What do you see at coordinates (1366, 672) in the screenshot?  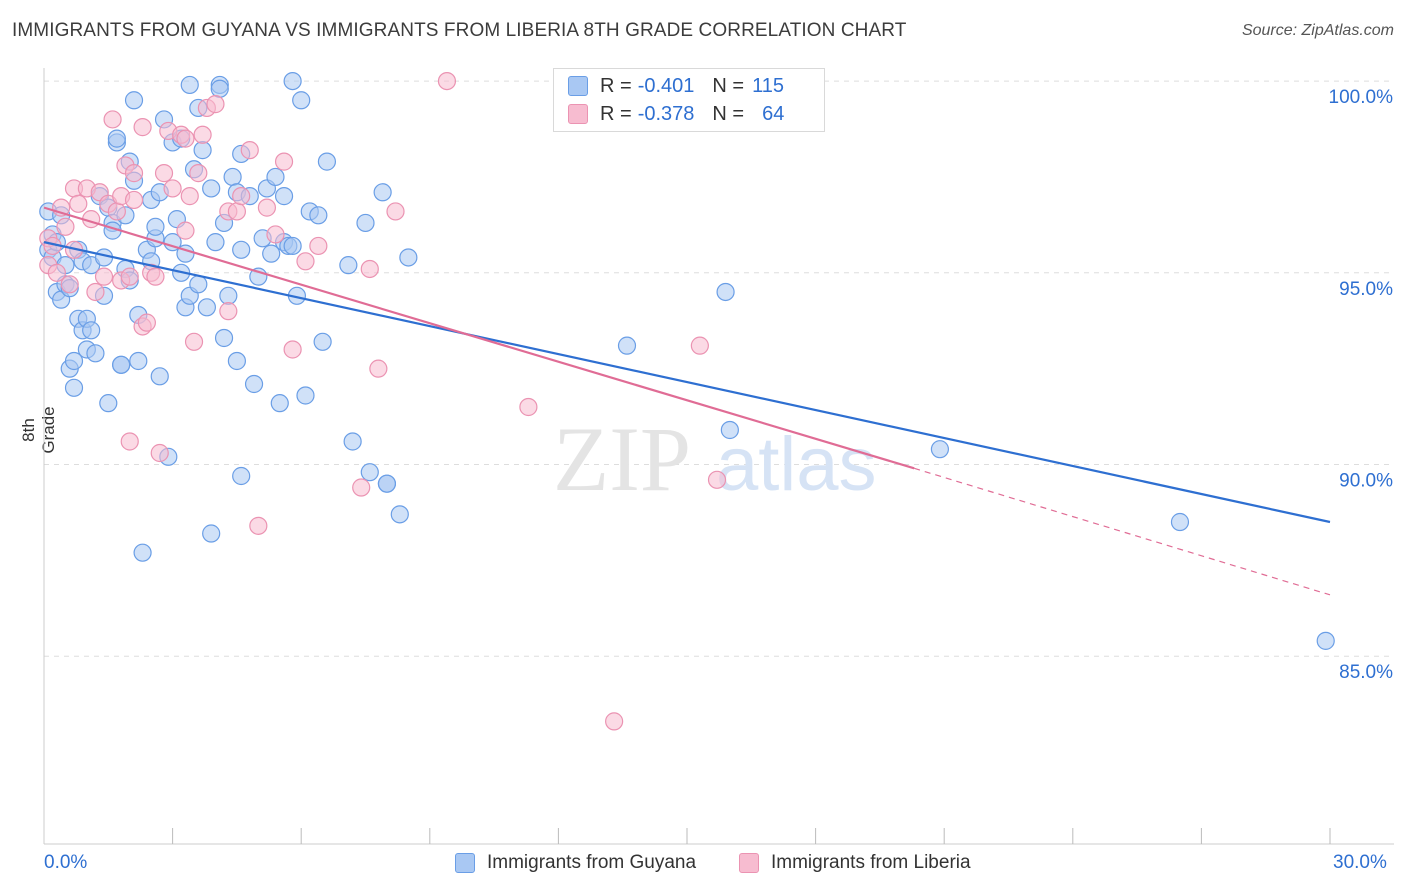 I see `y-tick-label: 85.0%` at bounding box center [1366, 672].